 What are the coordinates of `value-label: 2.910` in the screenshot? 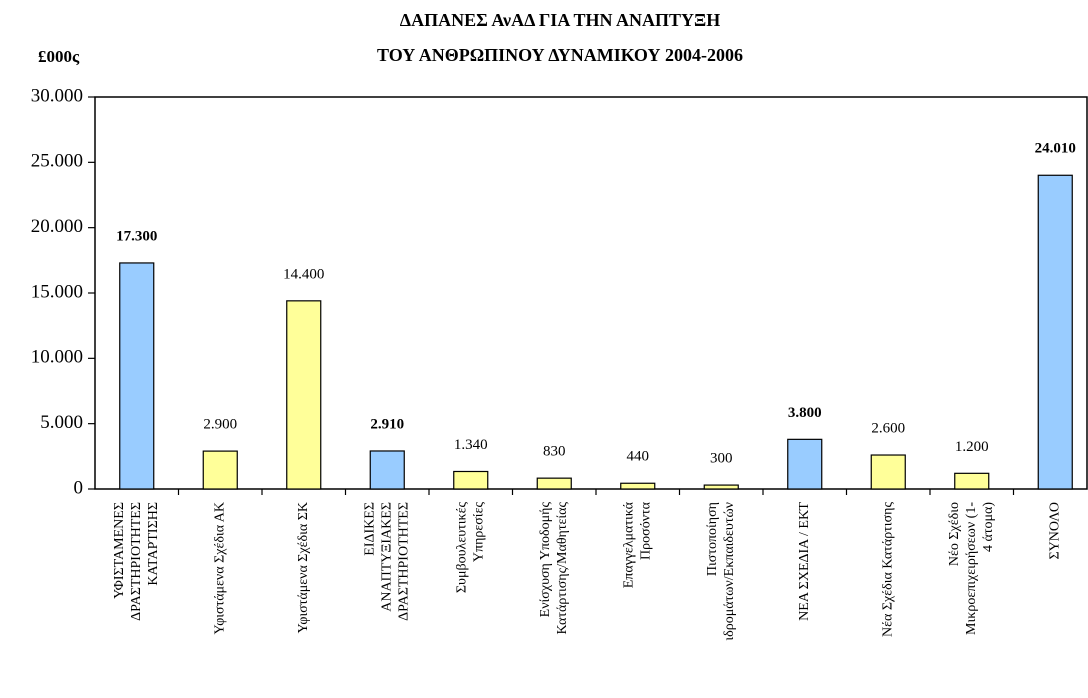 It's located at (387, 424).